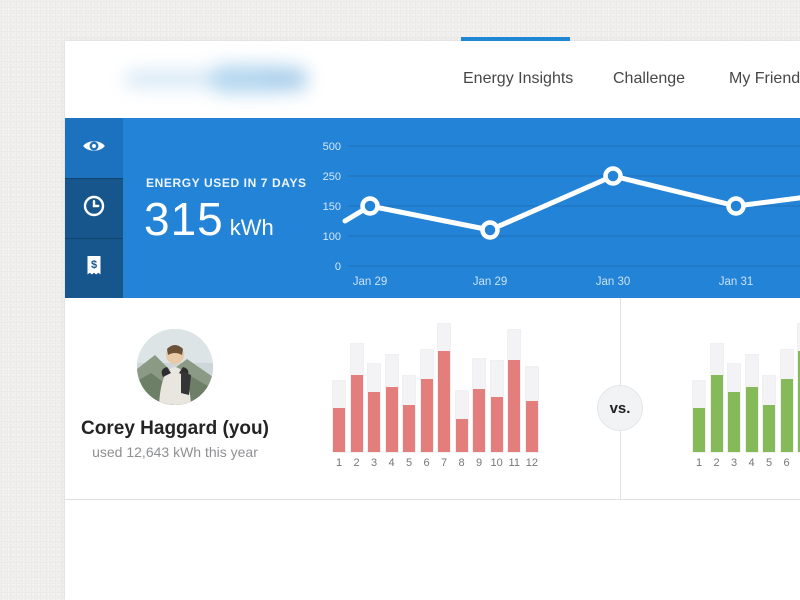 The image size is (800, 600). I want to click on avatar, so click(175, 367).